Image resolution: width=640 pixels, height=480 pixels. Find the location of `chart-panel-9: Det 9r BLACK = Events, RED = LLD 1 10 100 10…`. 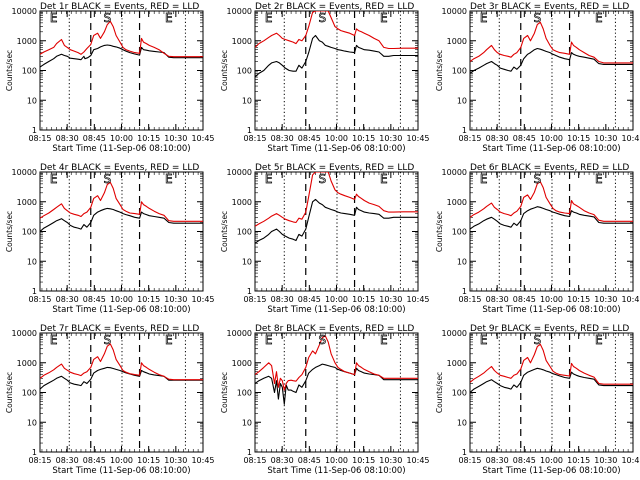

chart-panel-9: Det 9r BLACK = Events, RED = LLD 1 10 100 10… is located at coordinates (537, 400).